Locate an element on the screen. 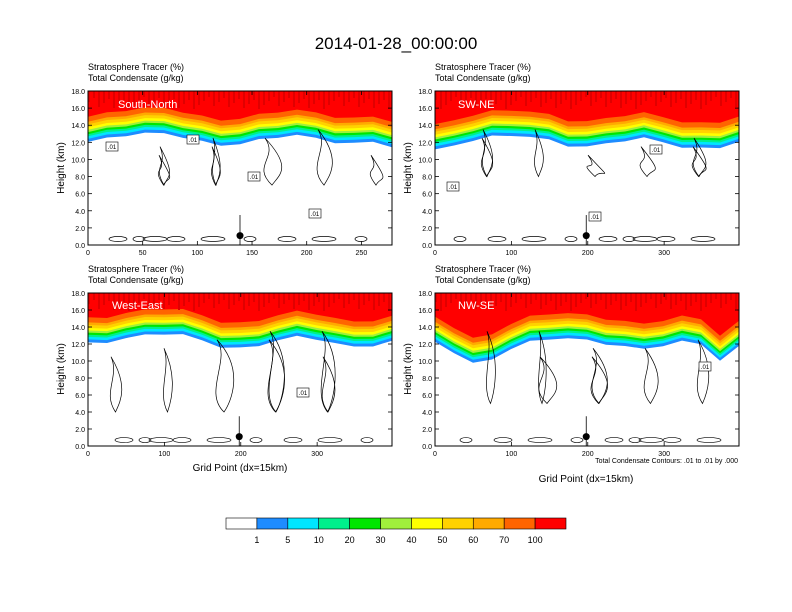 This screenshot has width=792, height=612. y-tick-label: 2.0 is located at coordinates (80, 430).